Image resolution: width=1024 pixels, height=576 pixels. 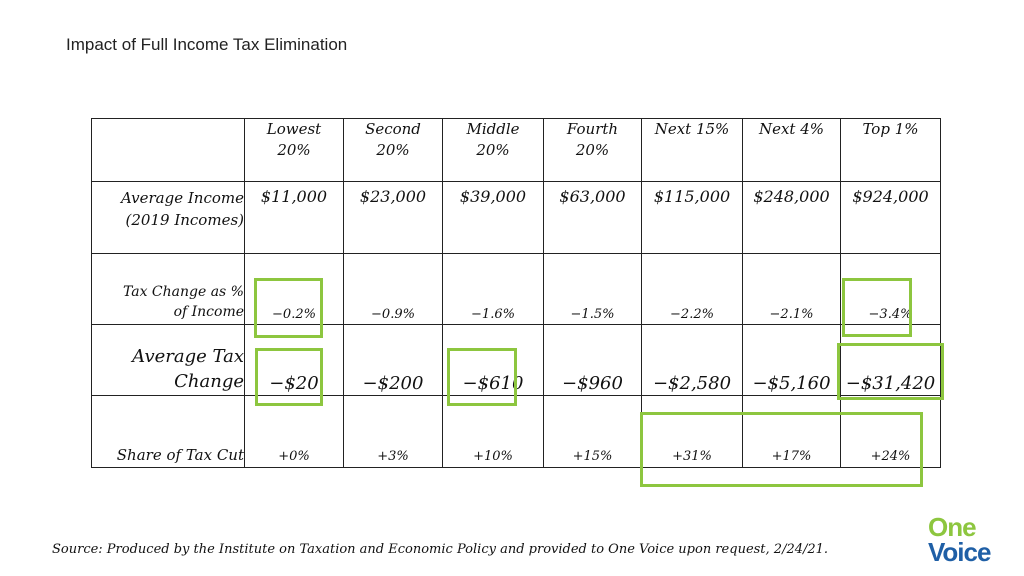 I want to click on column-header-lowest-20: Lowest 20%, so click(x=294, y=150).